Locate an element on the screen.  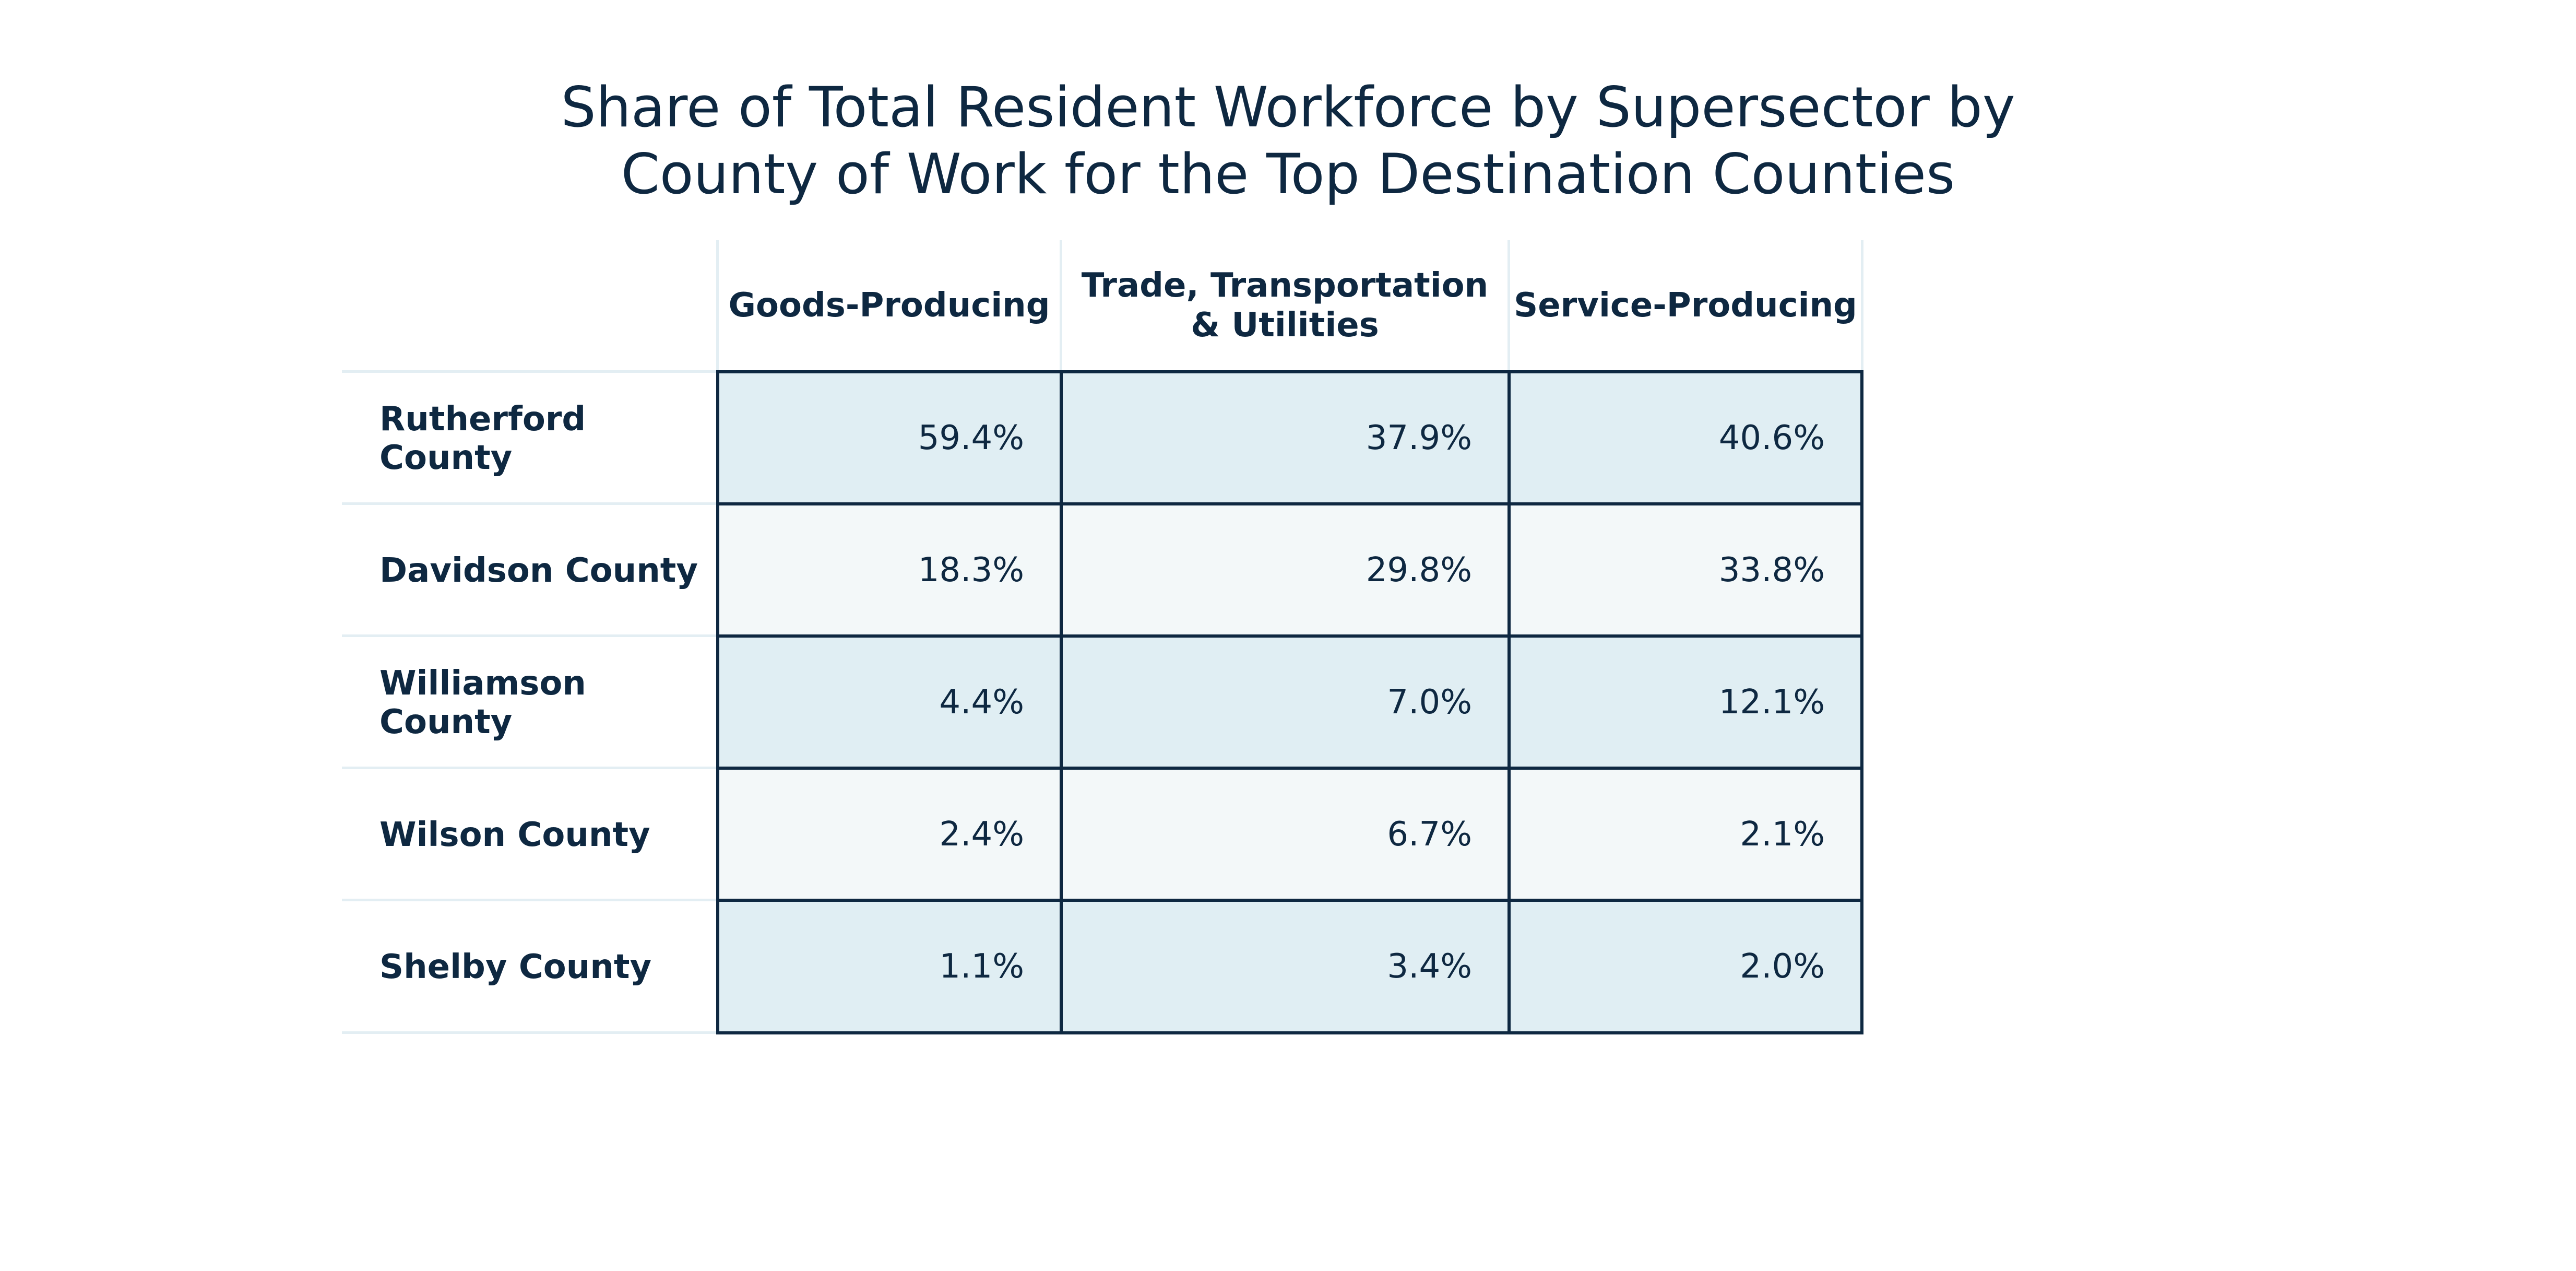
row-label-williamson-county: Williamson County is located at coordinates (482, 703).